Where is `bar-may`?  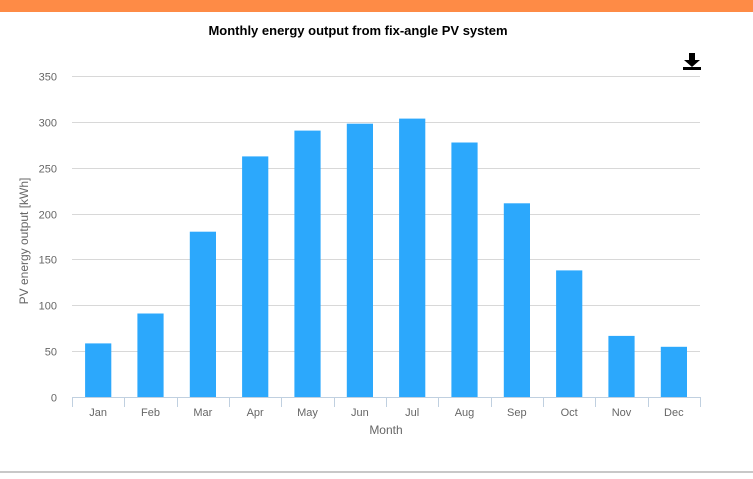
bar-may is located at coordinates (307, 263).